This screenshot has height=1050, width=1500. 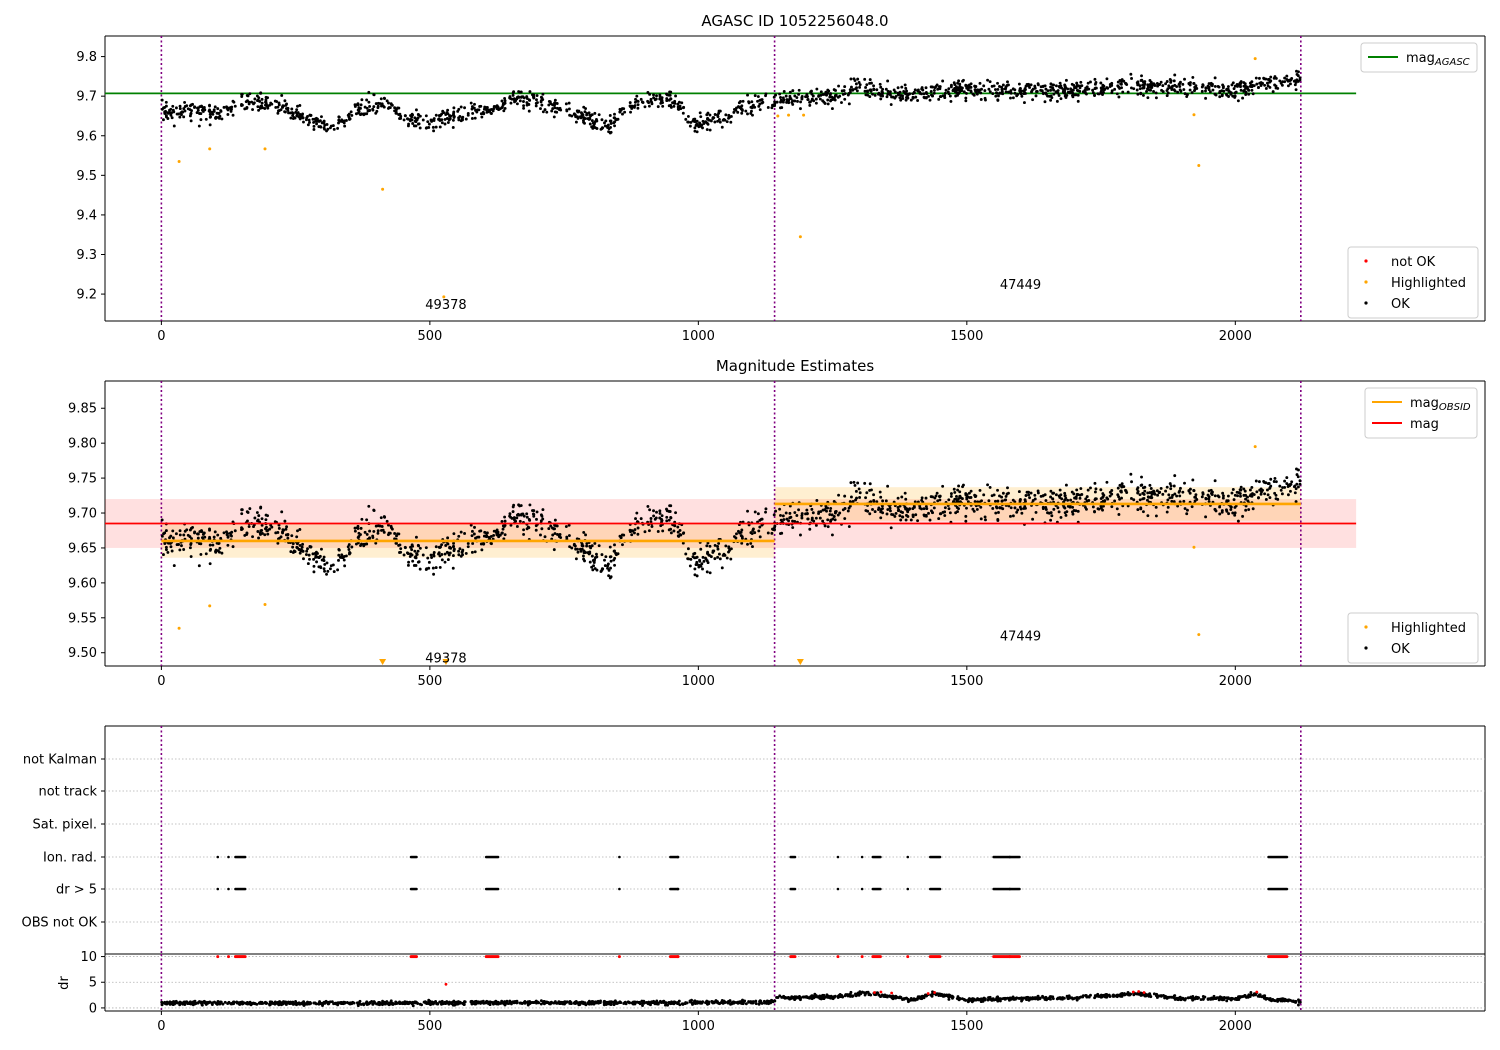 What do you see at coordinates (795, 366) in the screenshot?
I see `chart-title: Magnitude Estimates` at bounding box center [795, 366].